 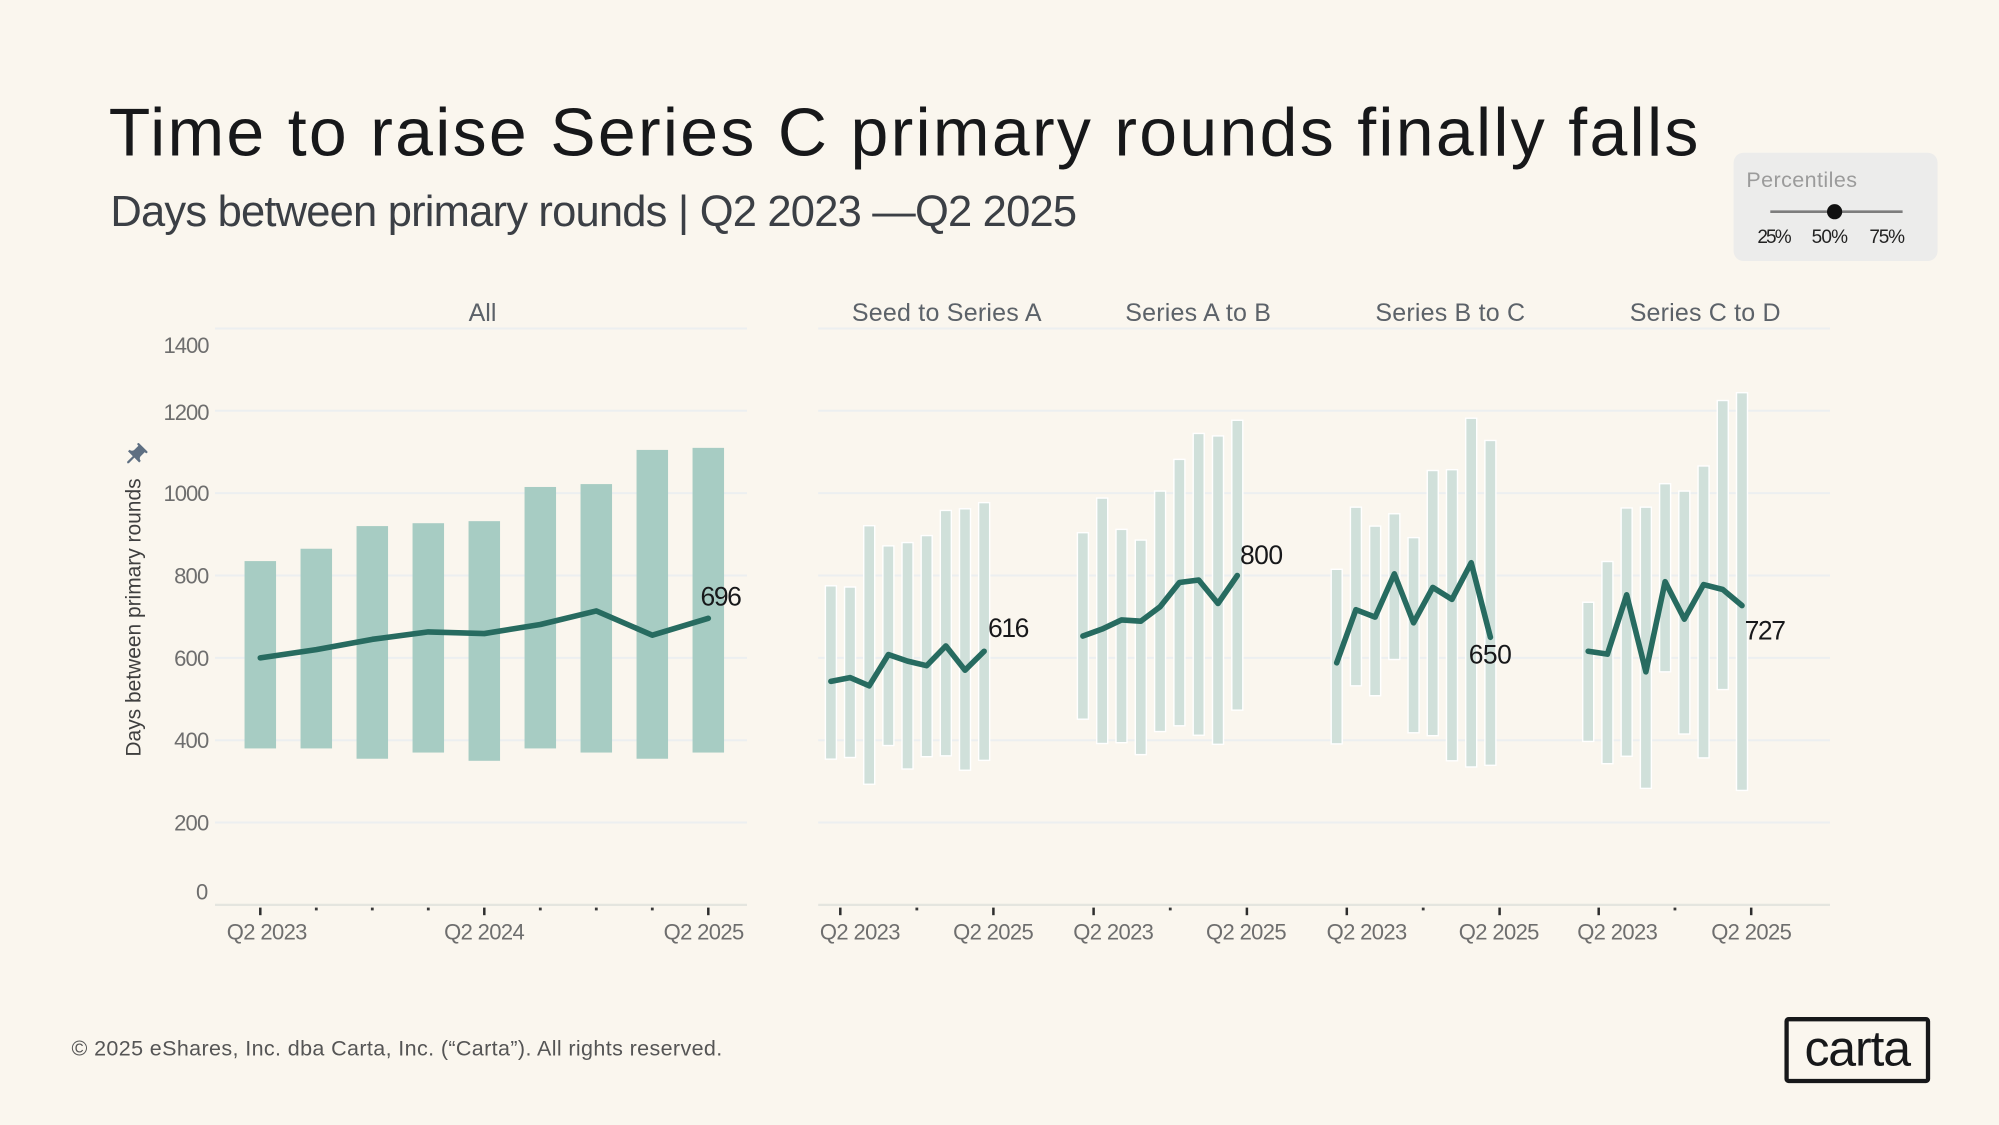 What do you see at coordinates (947, 313) in the screenshot?
I see `svg-text: Seed to Series A` at bounding box center [947, 313].